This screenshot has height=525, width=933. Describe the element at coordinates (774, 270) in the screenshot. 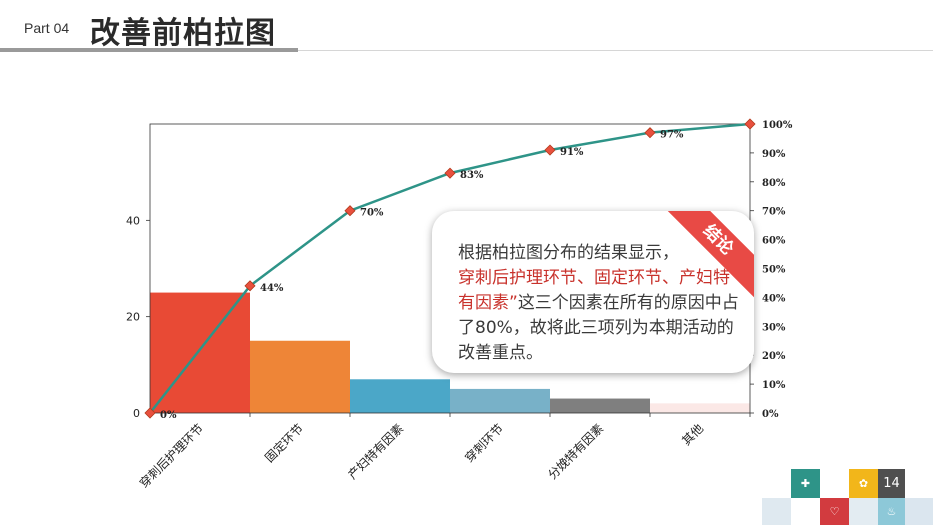

I see `y2-tick-label: 50%` at that location.